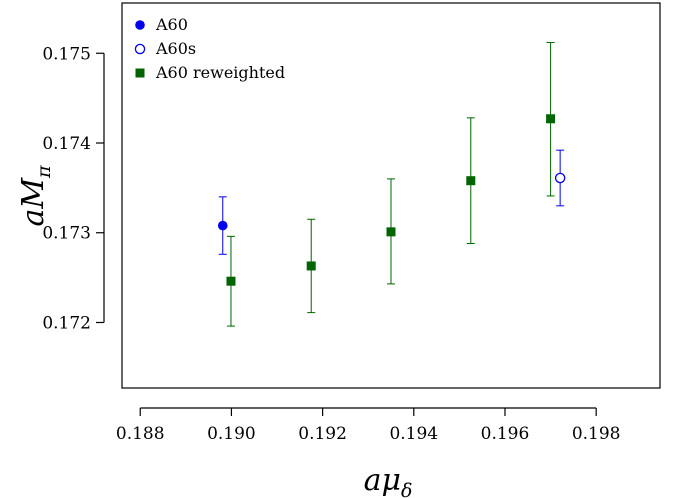 This screenshot has height=498, width=688. I want to click on legend-item: A60, so click(161, 24).